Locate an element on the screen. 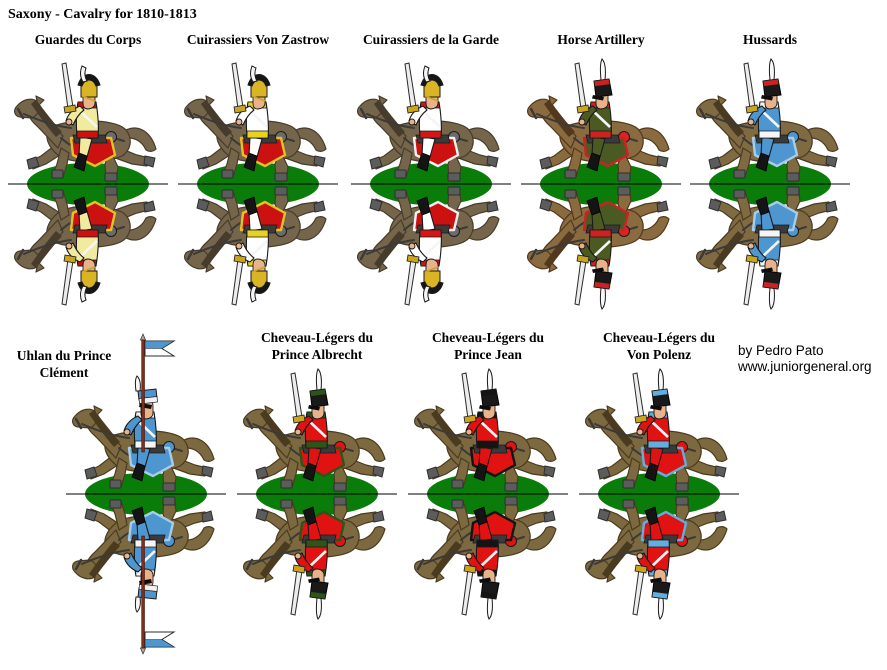 The image size is (887, 670). unit-label-cheveau-legers-prince-jean: Cheveau-Légers du Prince Jean is located at coordinates (488, 346).